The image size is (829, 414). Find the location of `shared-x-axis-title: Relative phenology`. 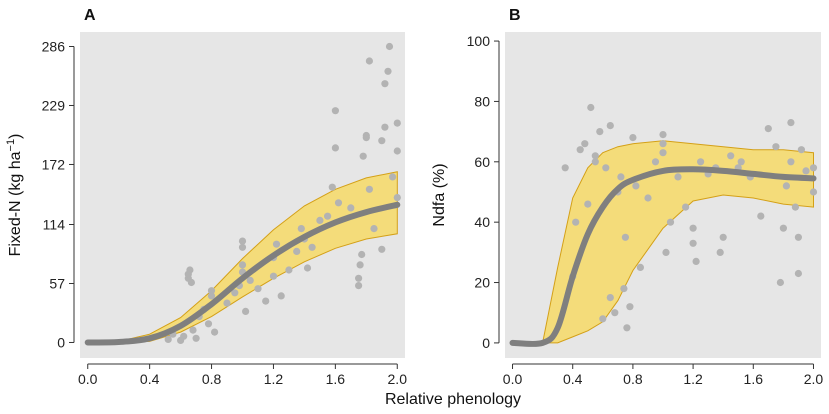

shared-x-axis-title: Relative phenology is located at coordinates (453, 399).